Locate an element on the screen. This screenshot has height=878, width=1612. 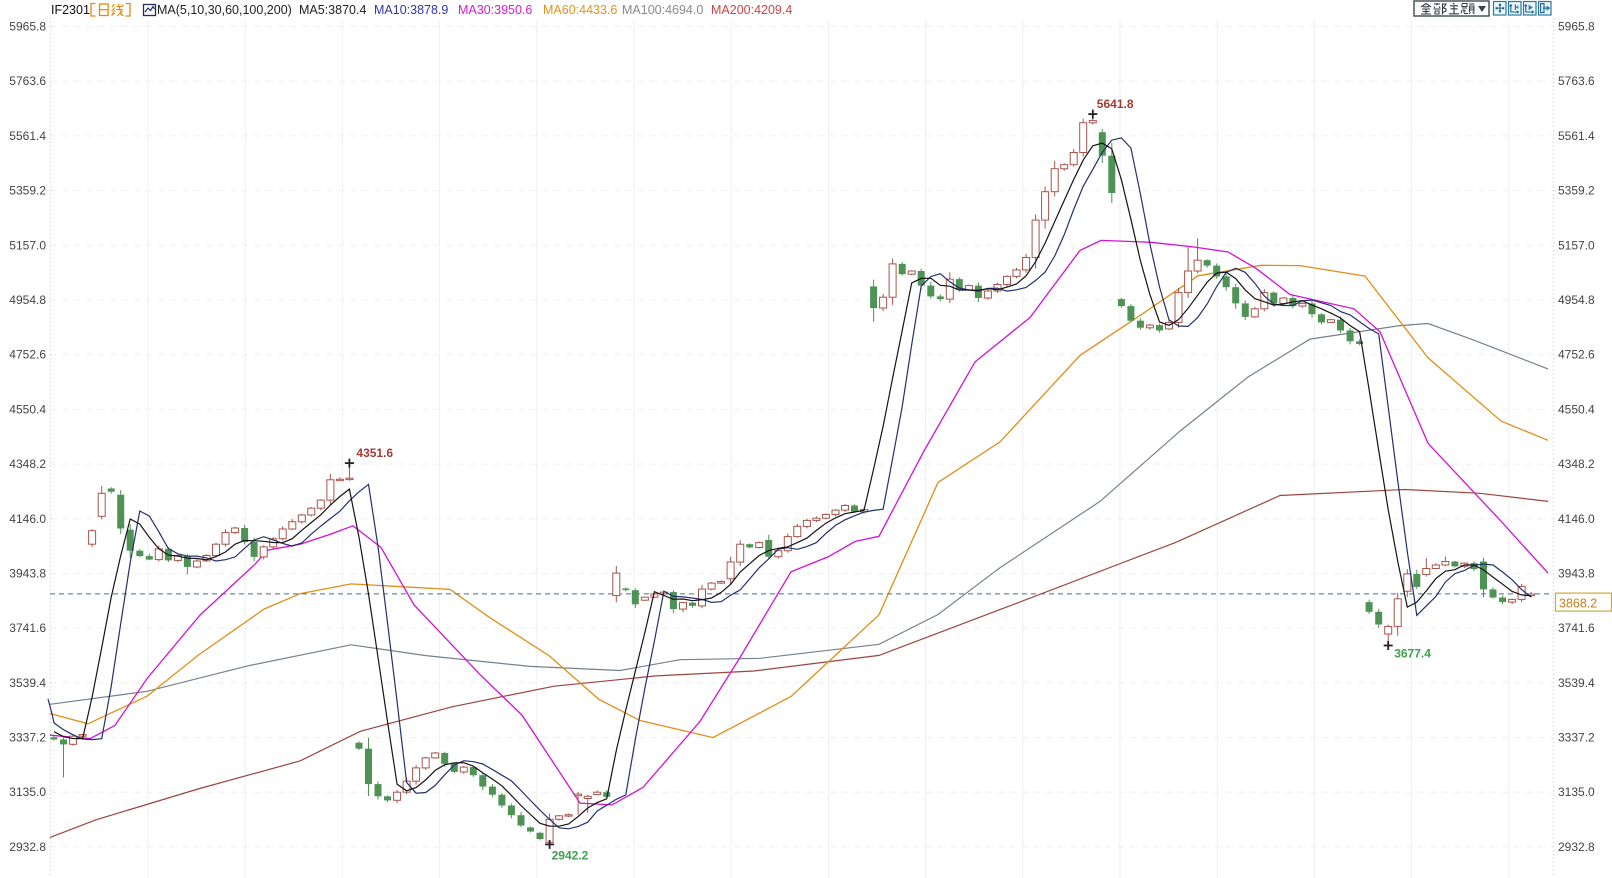
svg-text: 3868.2 is located at coordinates (1578, 603).